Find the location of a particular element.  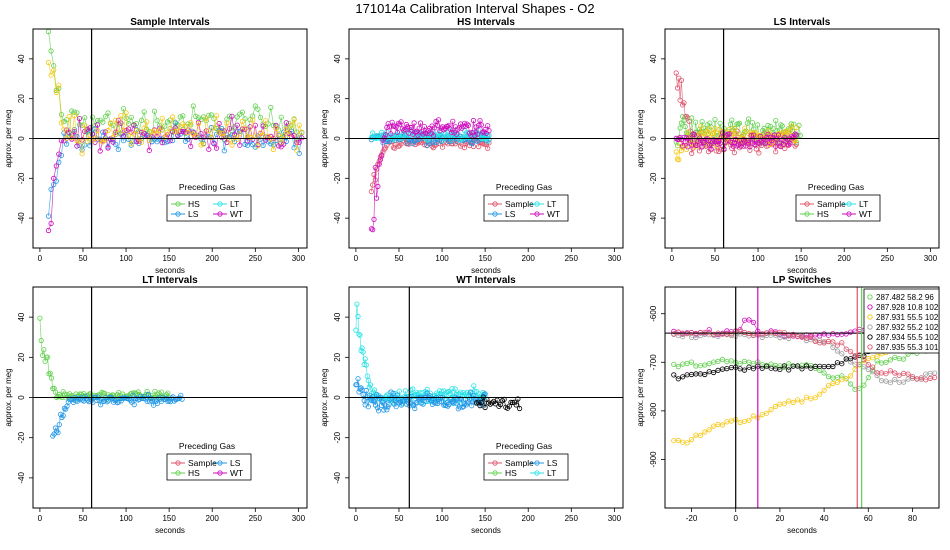

legend-entry: 287.482 58.2 96 is located at coordinates (905, 297).